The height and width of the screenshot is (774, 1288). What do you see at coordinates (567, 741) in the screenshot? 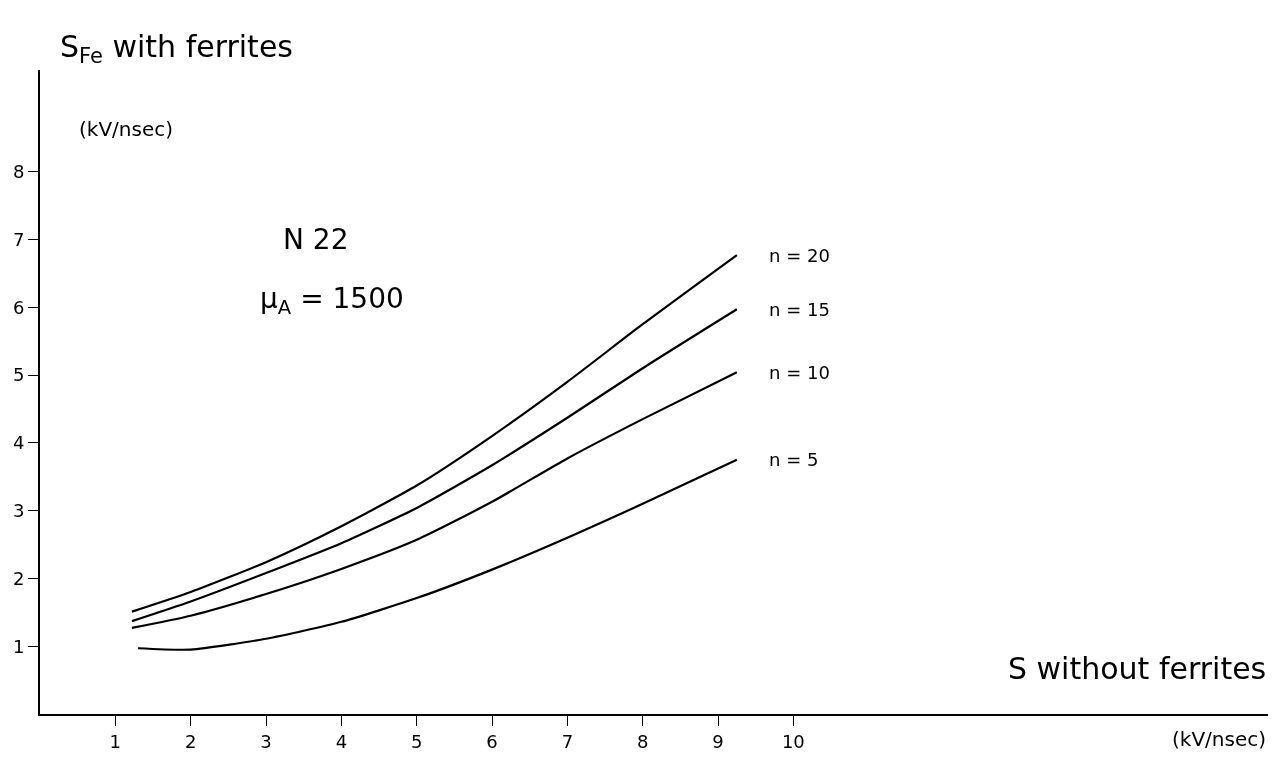
I see `x-tick-label: 7` at bounding box center [567, 741].